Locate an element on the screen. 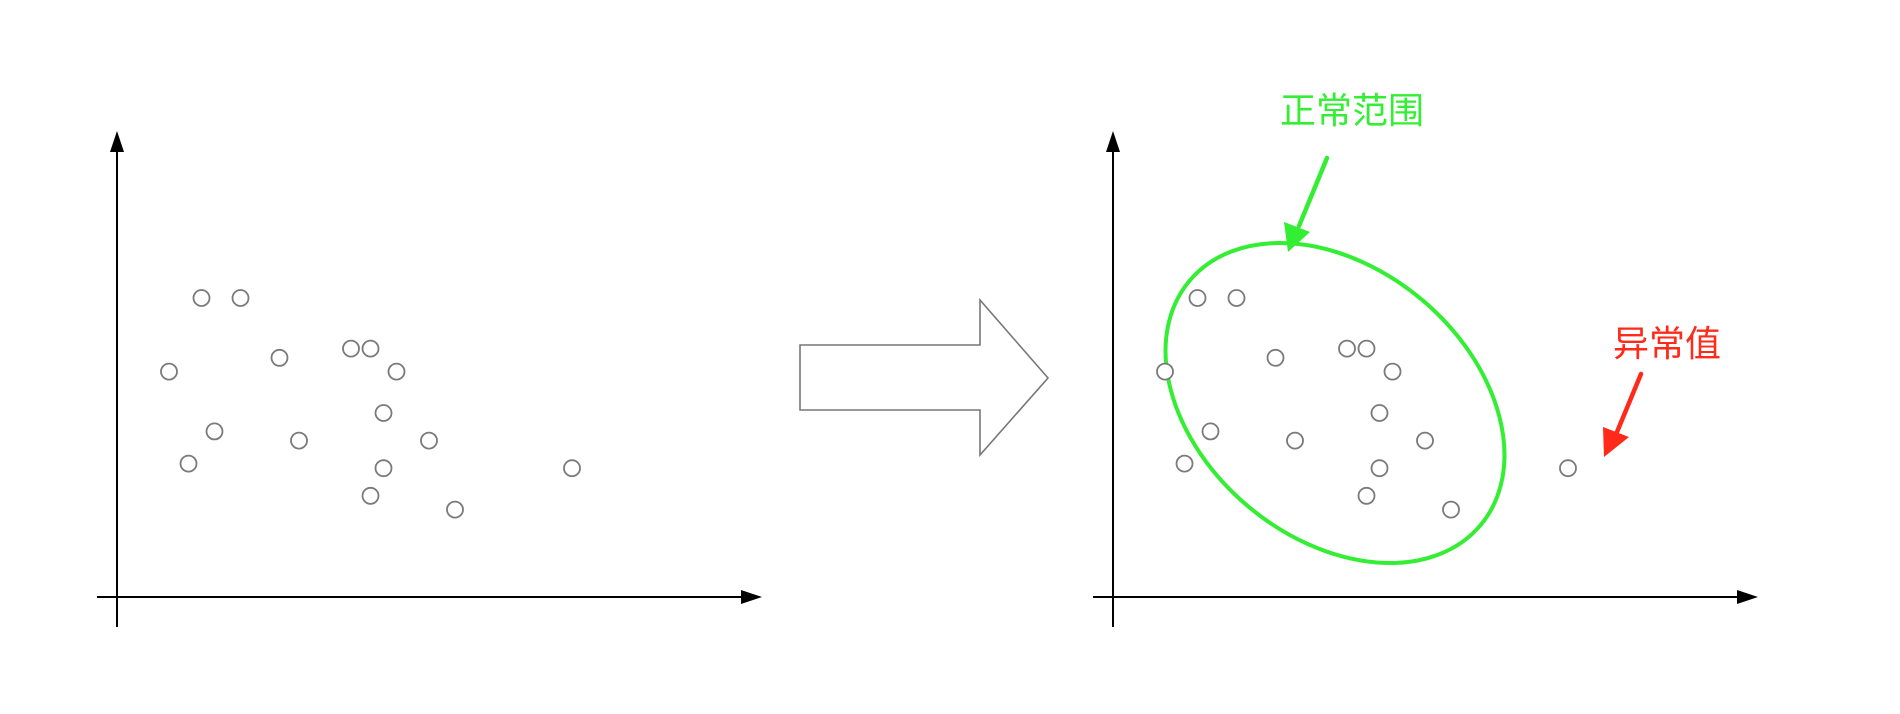 This screenshot has height=714, width=1900. transform-arrow is located at coordinates (924, 377).